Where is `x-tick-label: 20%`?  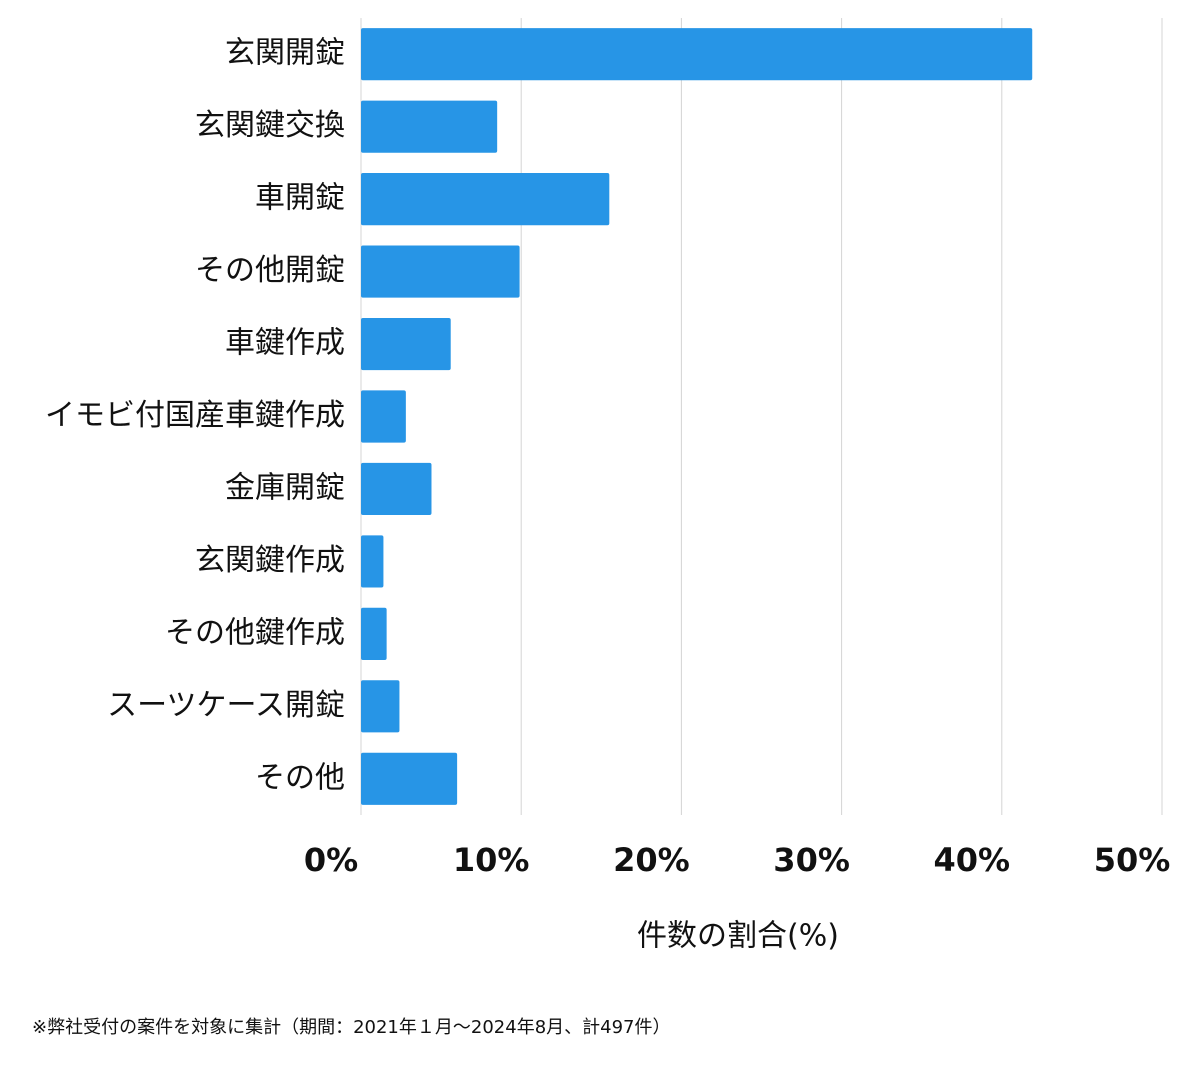
x-tick-label: 20% is located at coordinates (651, 860).